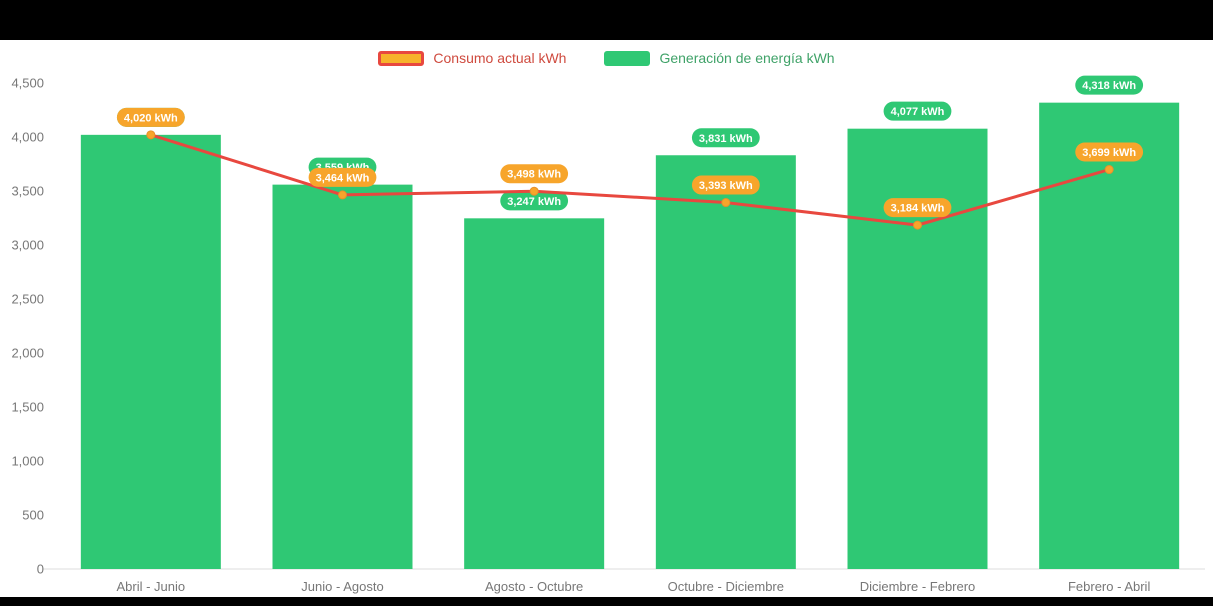 This screenshot has width=1213, height=606. I want to click on consumo-value-label: 4,020 kWh, so click(151, 118).